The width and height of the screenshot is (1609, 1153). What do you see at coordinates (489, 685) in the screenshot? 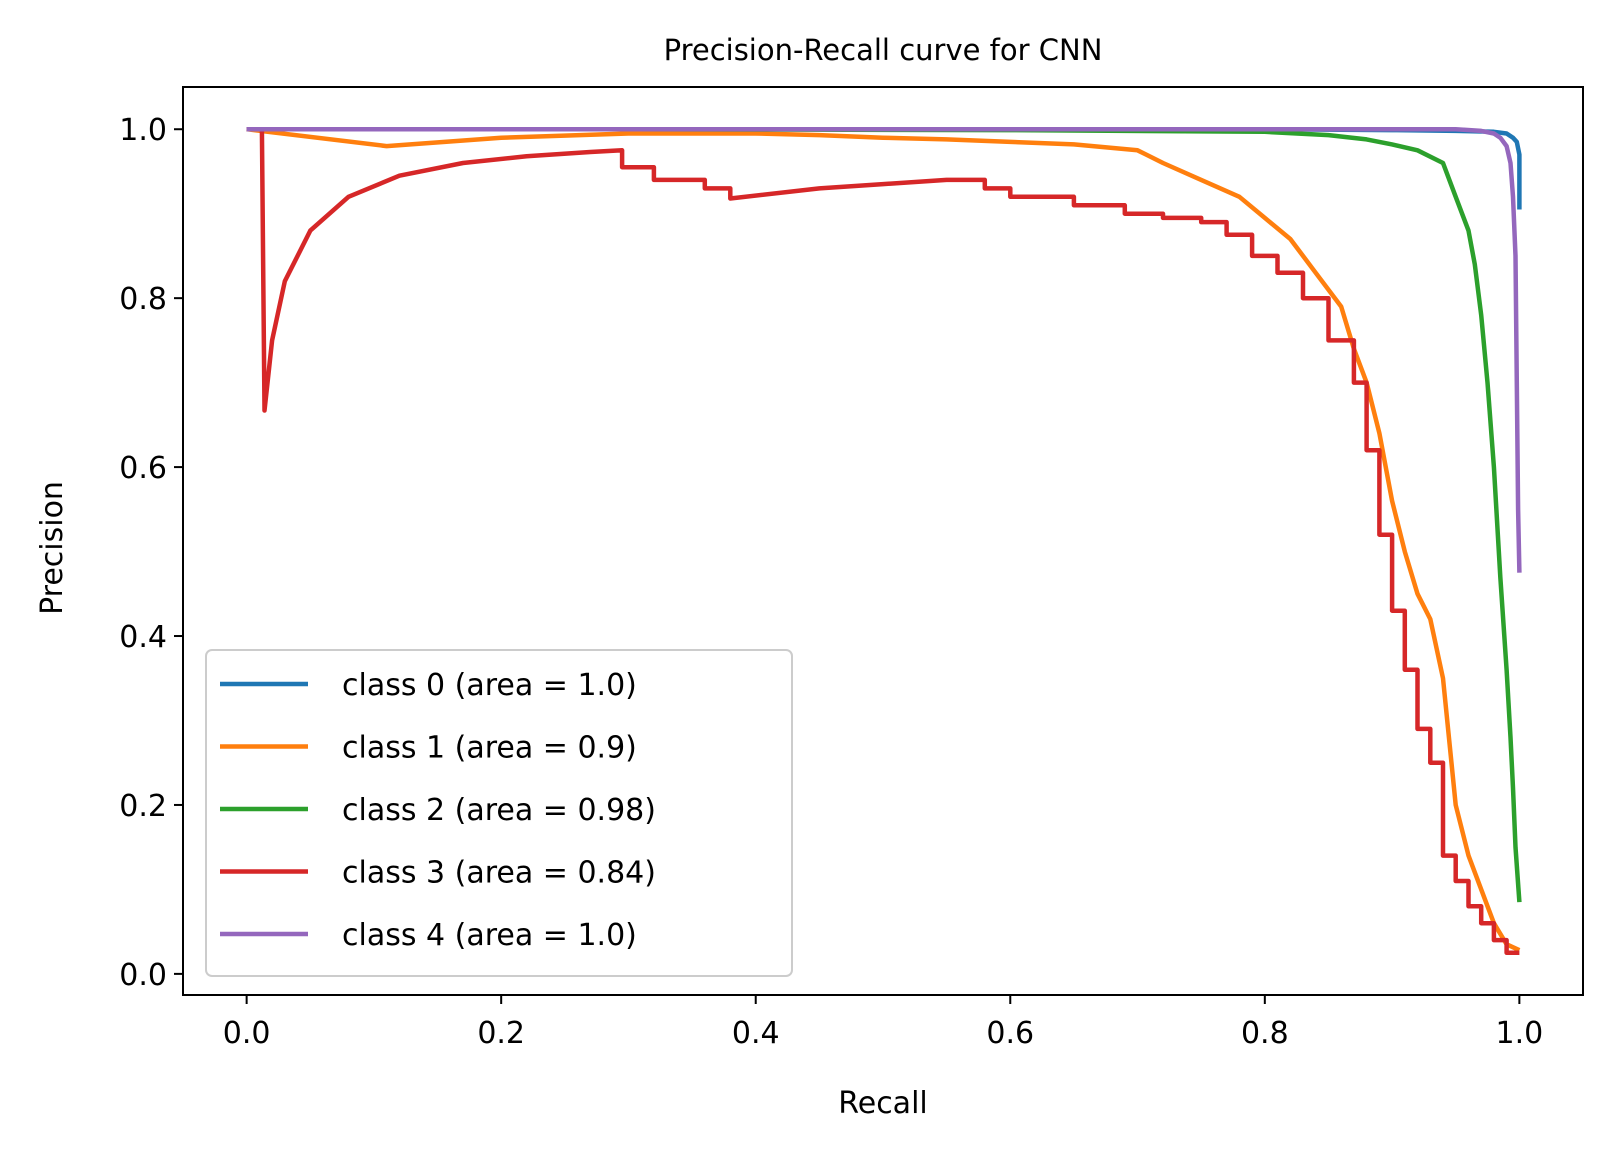
I see `legend-label-class-0: class 0 (area = 1.0)` at bounding box center [489, 685].